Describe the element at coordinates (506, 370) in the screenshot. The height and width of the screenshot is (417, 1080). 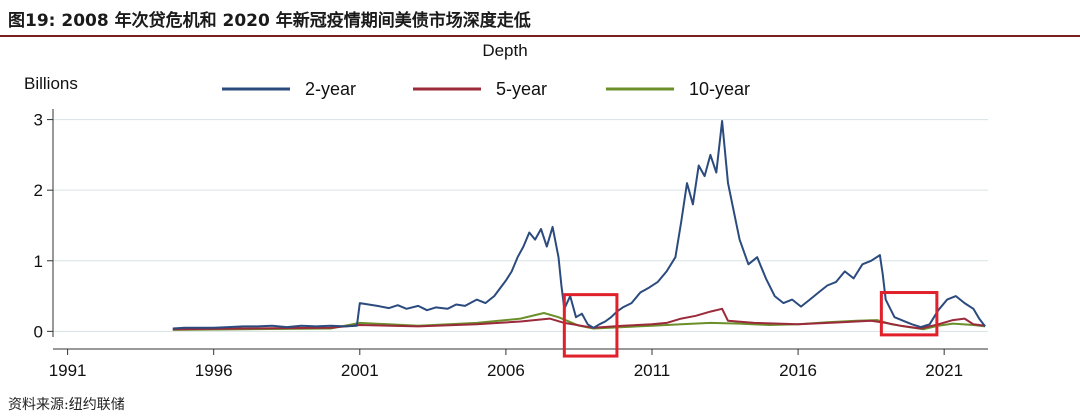
I see `x-tick-label-2006: 2006` at that location.